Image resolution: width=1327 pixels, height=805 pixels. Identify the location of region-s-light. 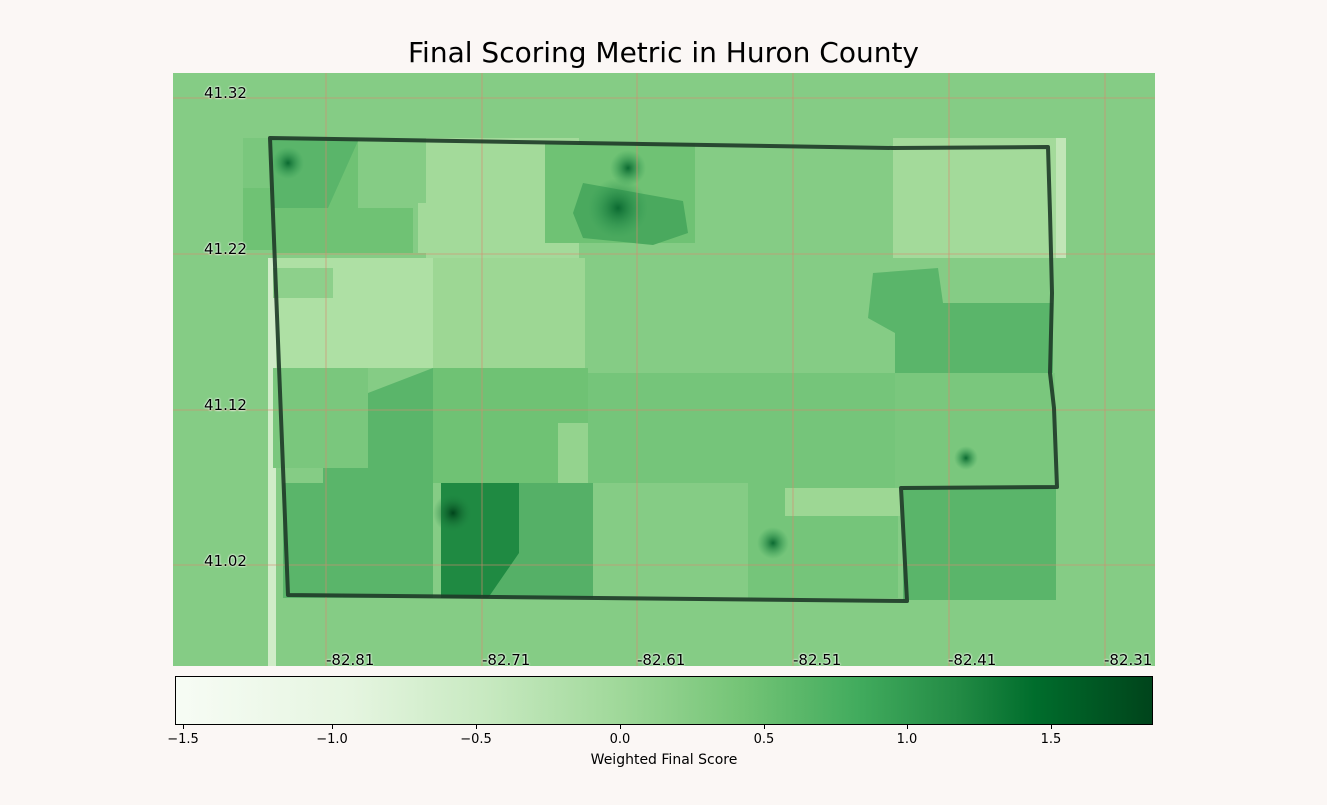
(670, 540).